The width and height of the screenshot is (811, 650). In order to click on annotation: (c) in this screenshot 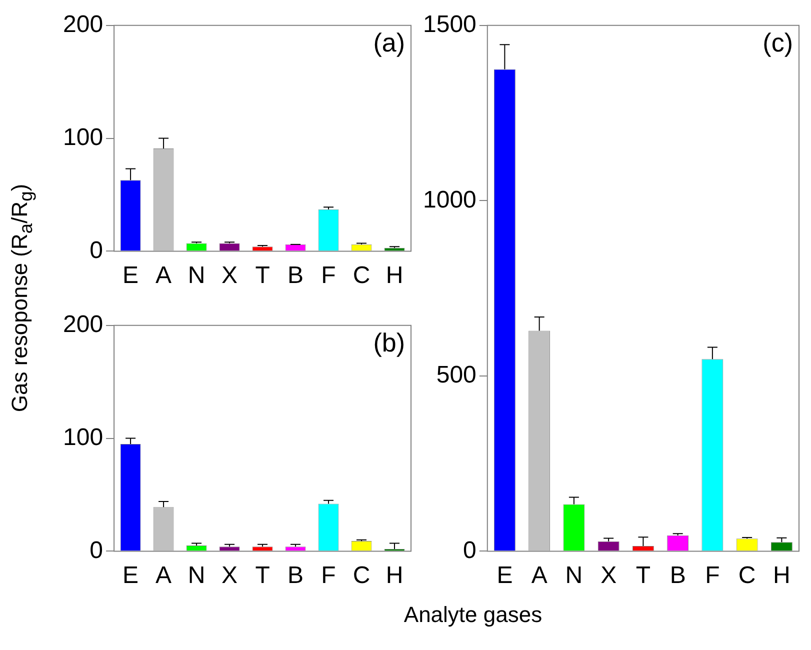, I will do `click(777, 43)`.